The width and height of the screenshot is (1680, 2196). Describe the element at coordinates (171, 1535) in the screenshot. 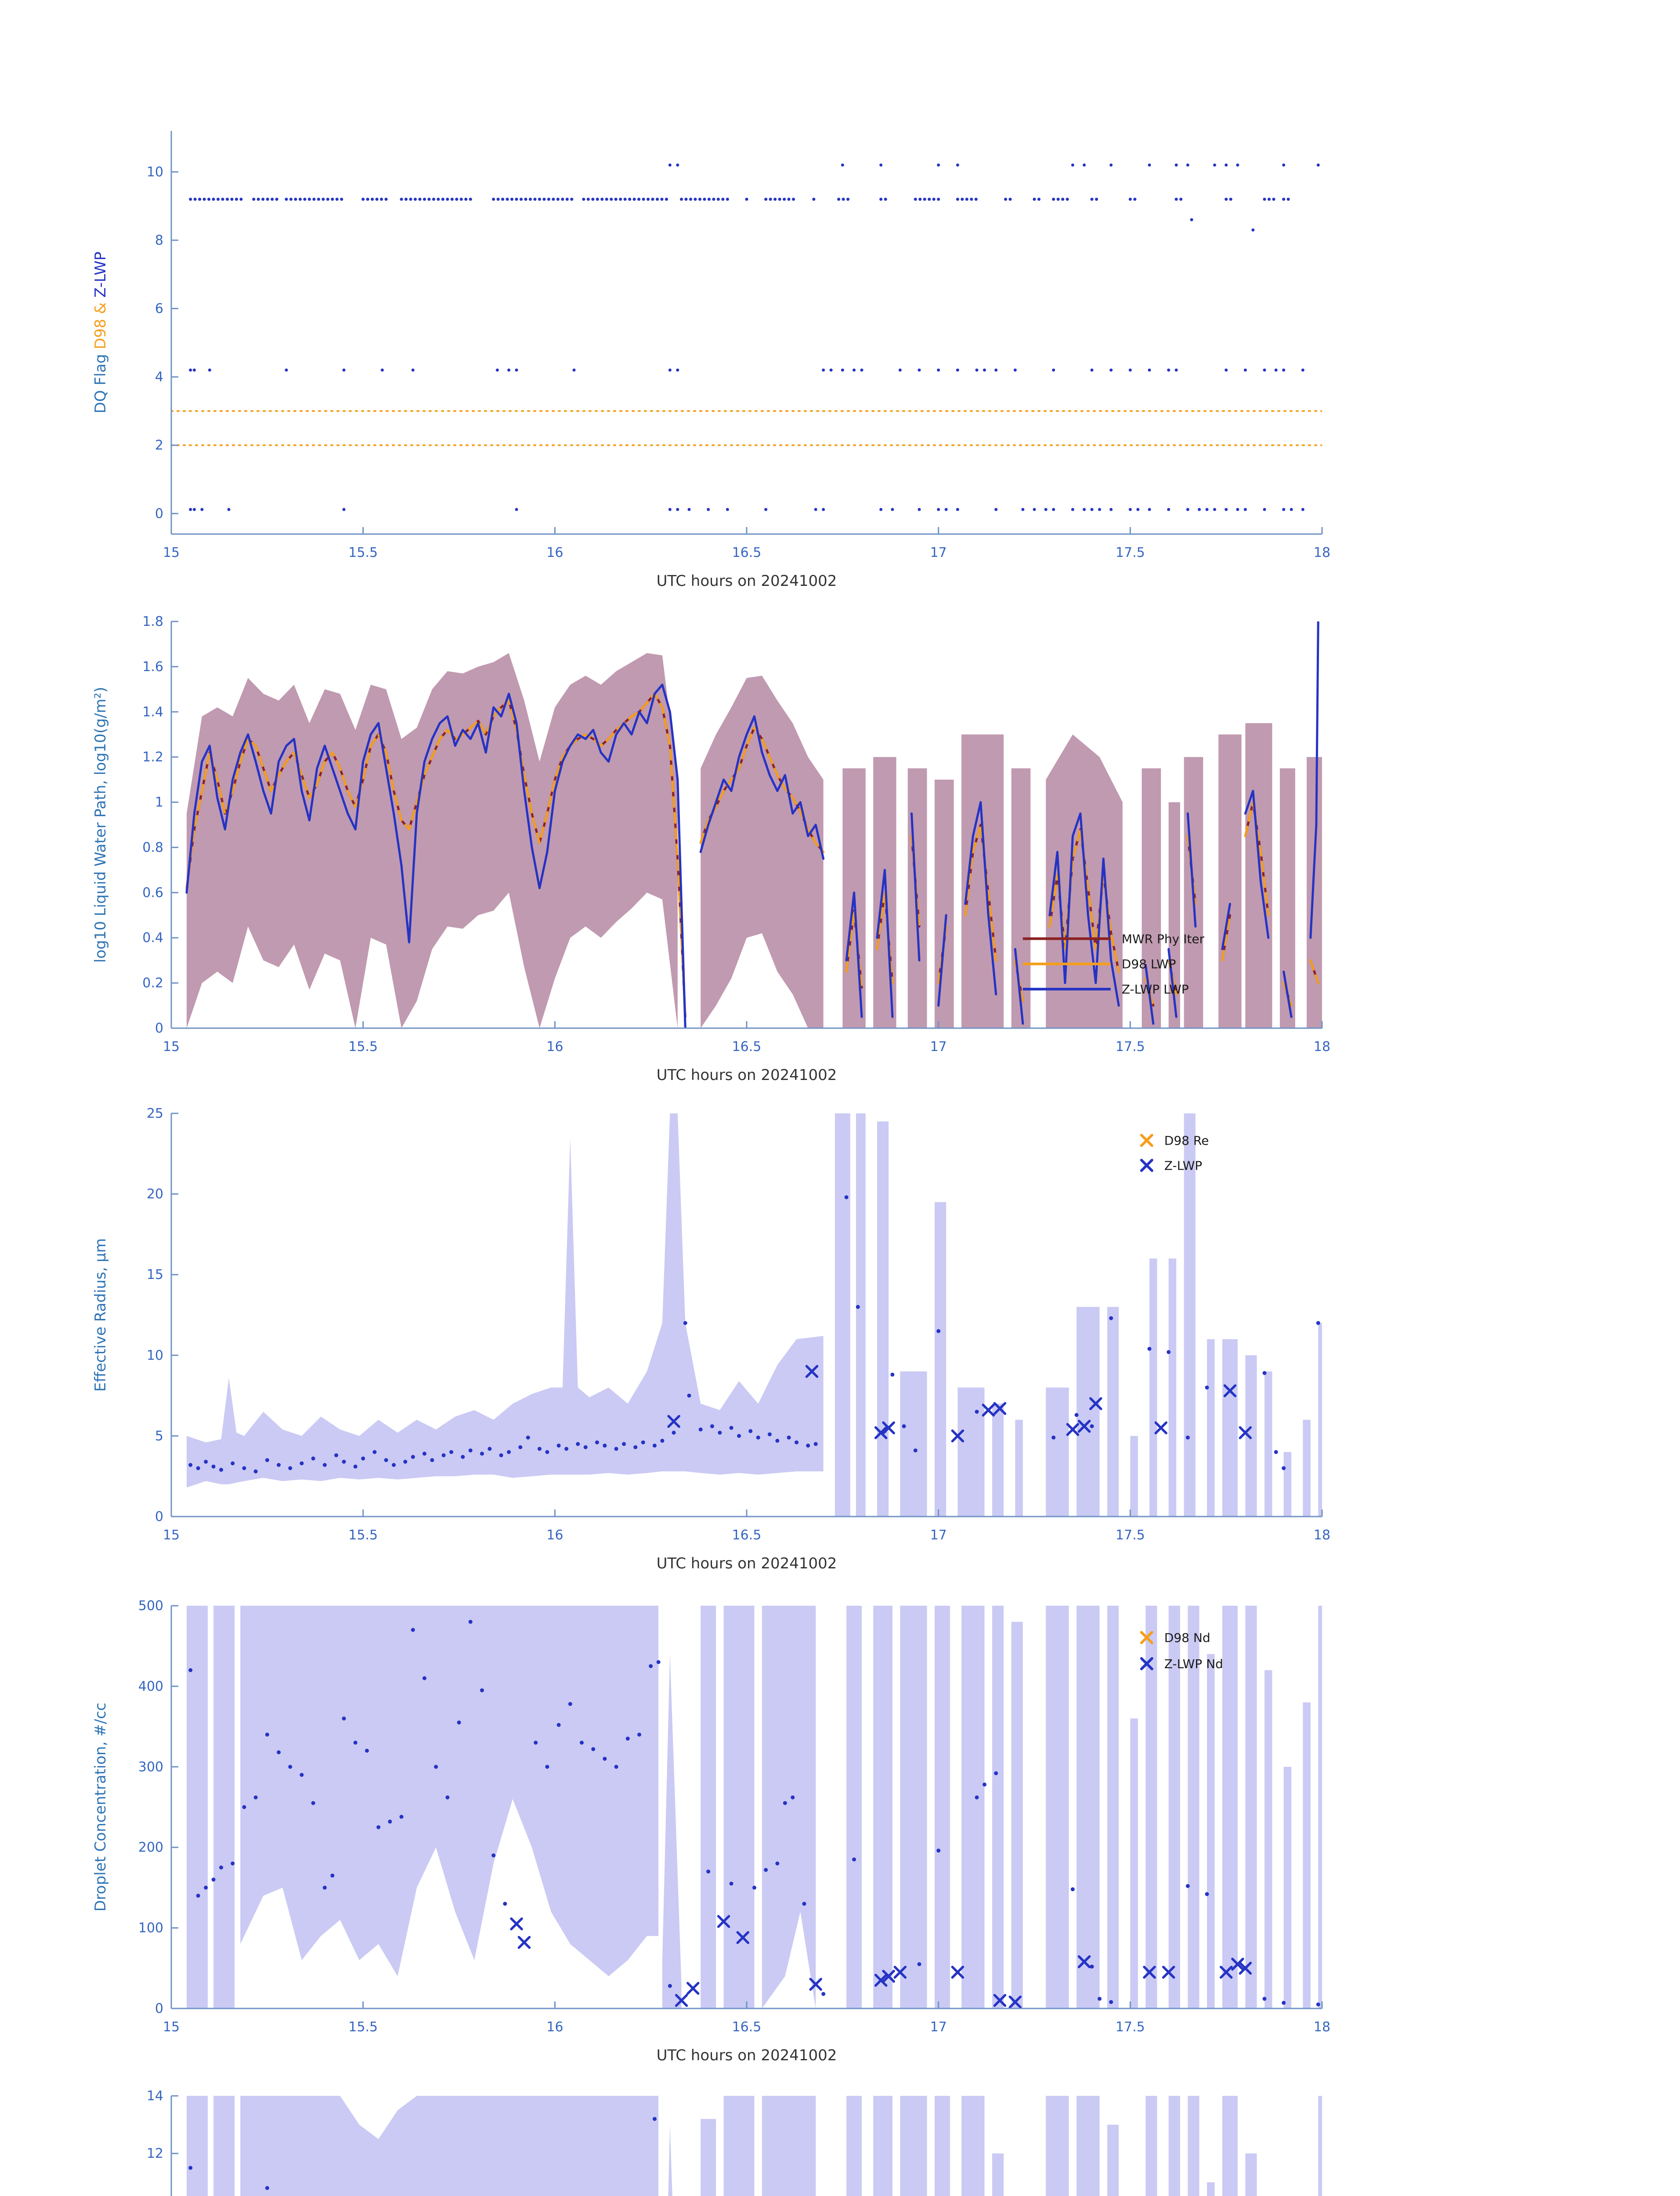

I see `effective-radius-x-tick-label: 15` at that location.